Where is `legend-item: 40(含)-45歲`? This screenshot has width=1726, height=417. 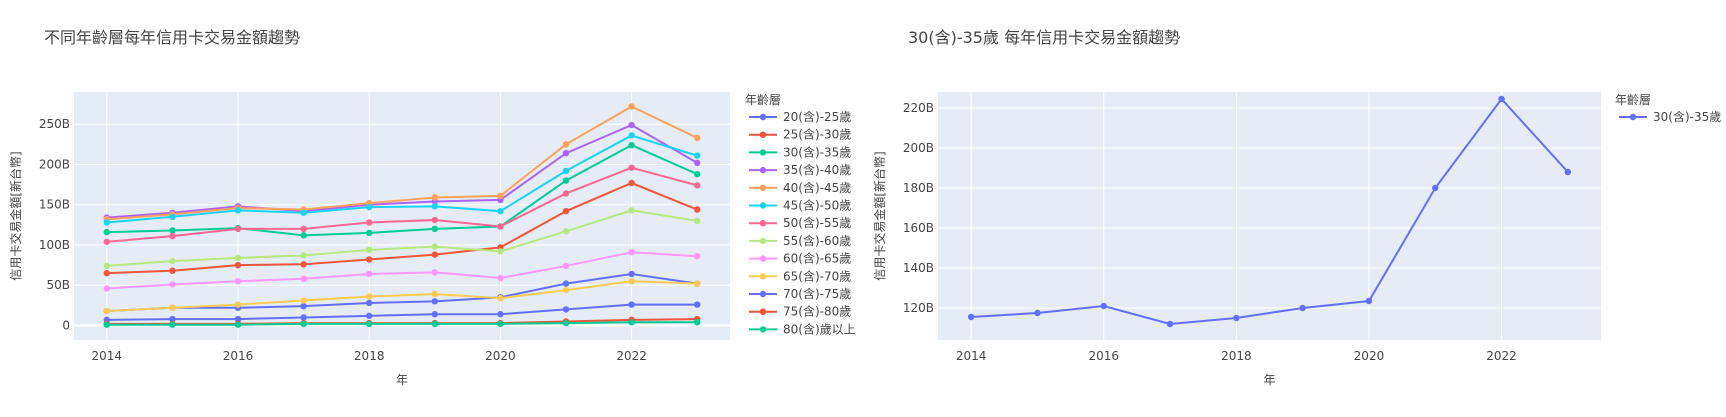 legend-item: 40(含)-45歲 is located at coordinates (800, 187).